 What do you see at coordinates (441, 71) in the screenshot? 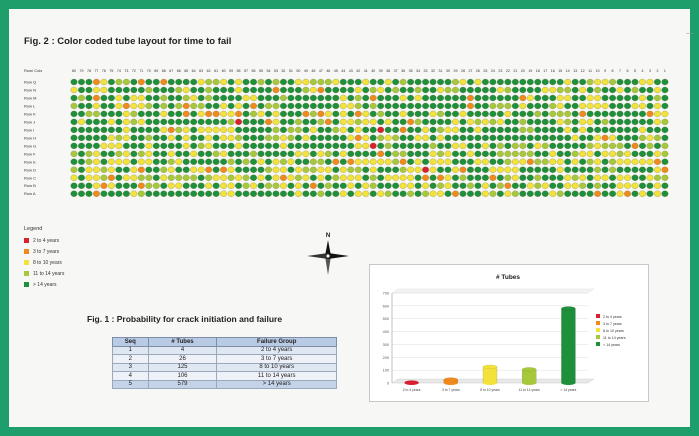
I see `column-number: 31` at bounding box center [441, 71].